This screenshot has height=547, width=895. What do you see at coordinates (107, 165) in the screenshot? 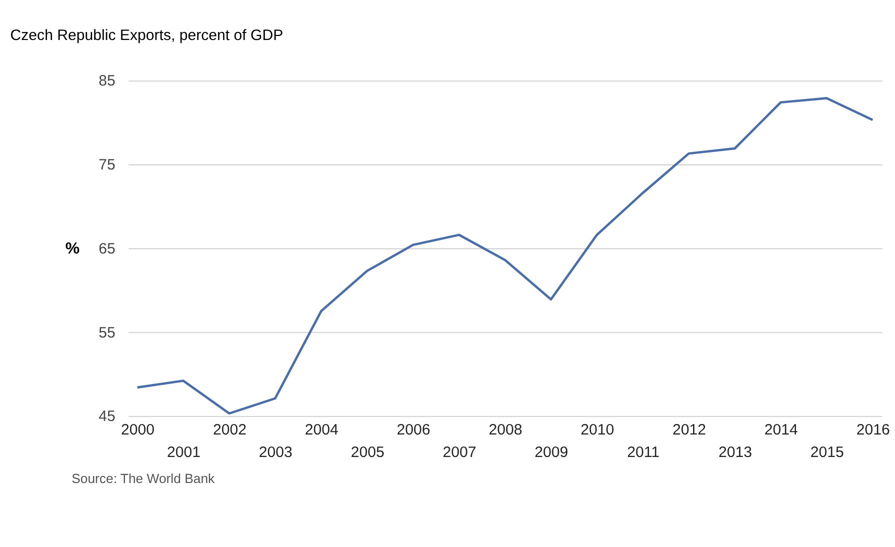
I see `y-tick-label: 75` at bounding box center [107, 165].